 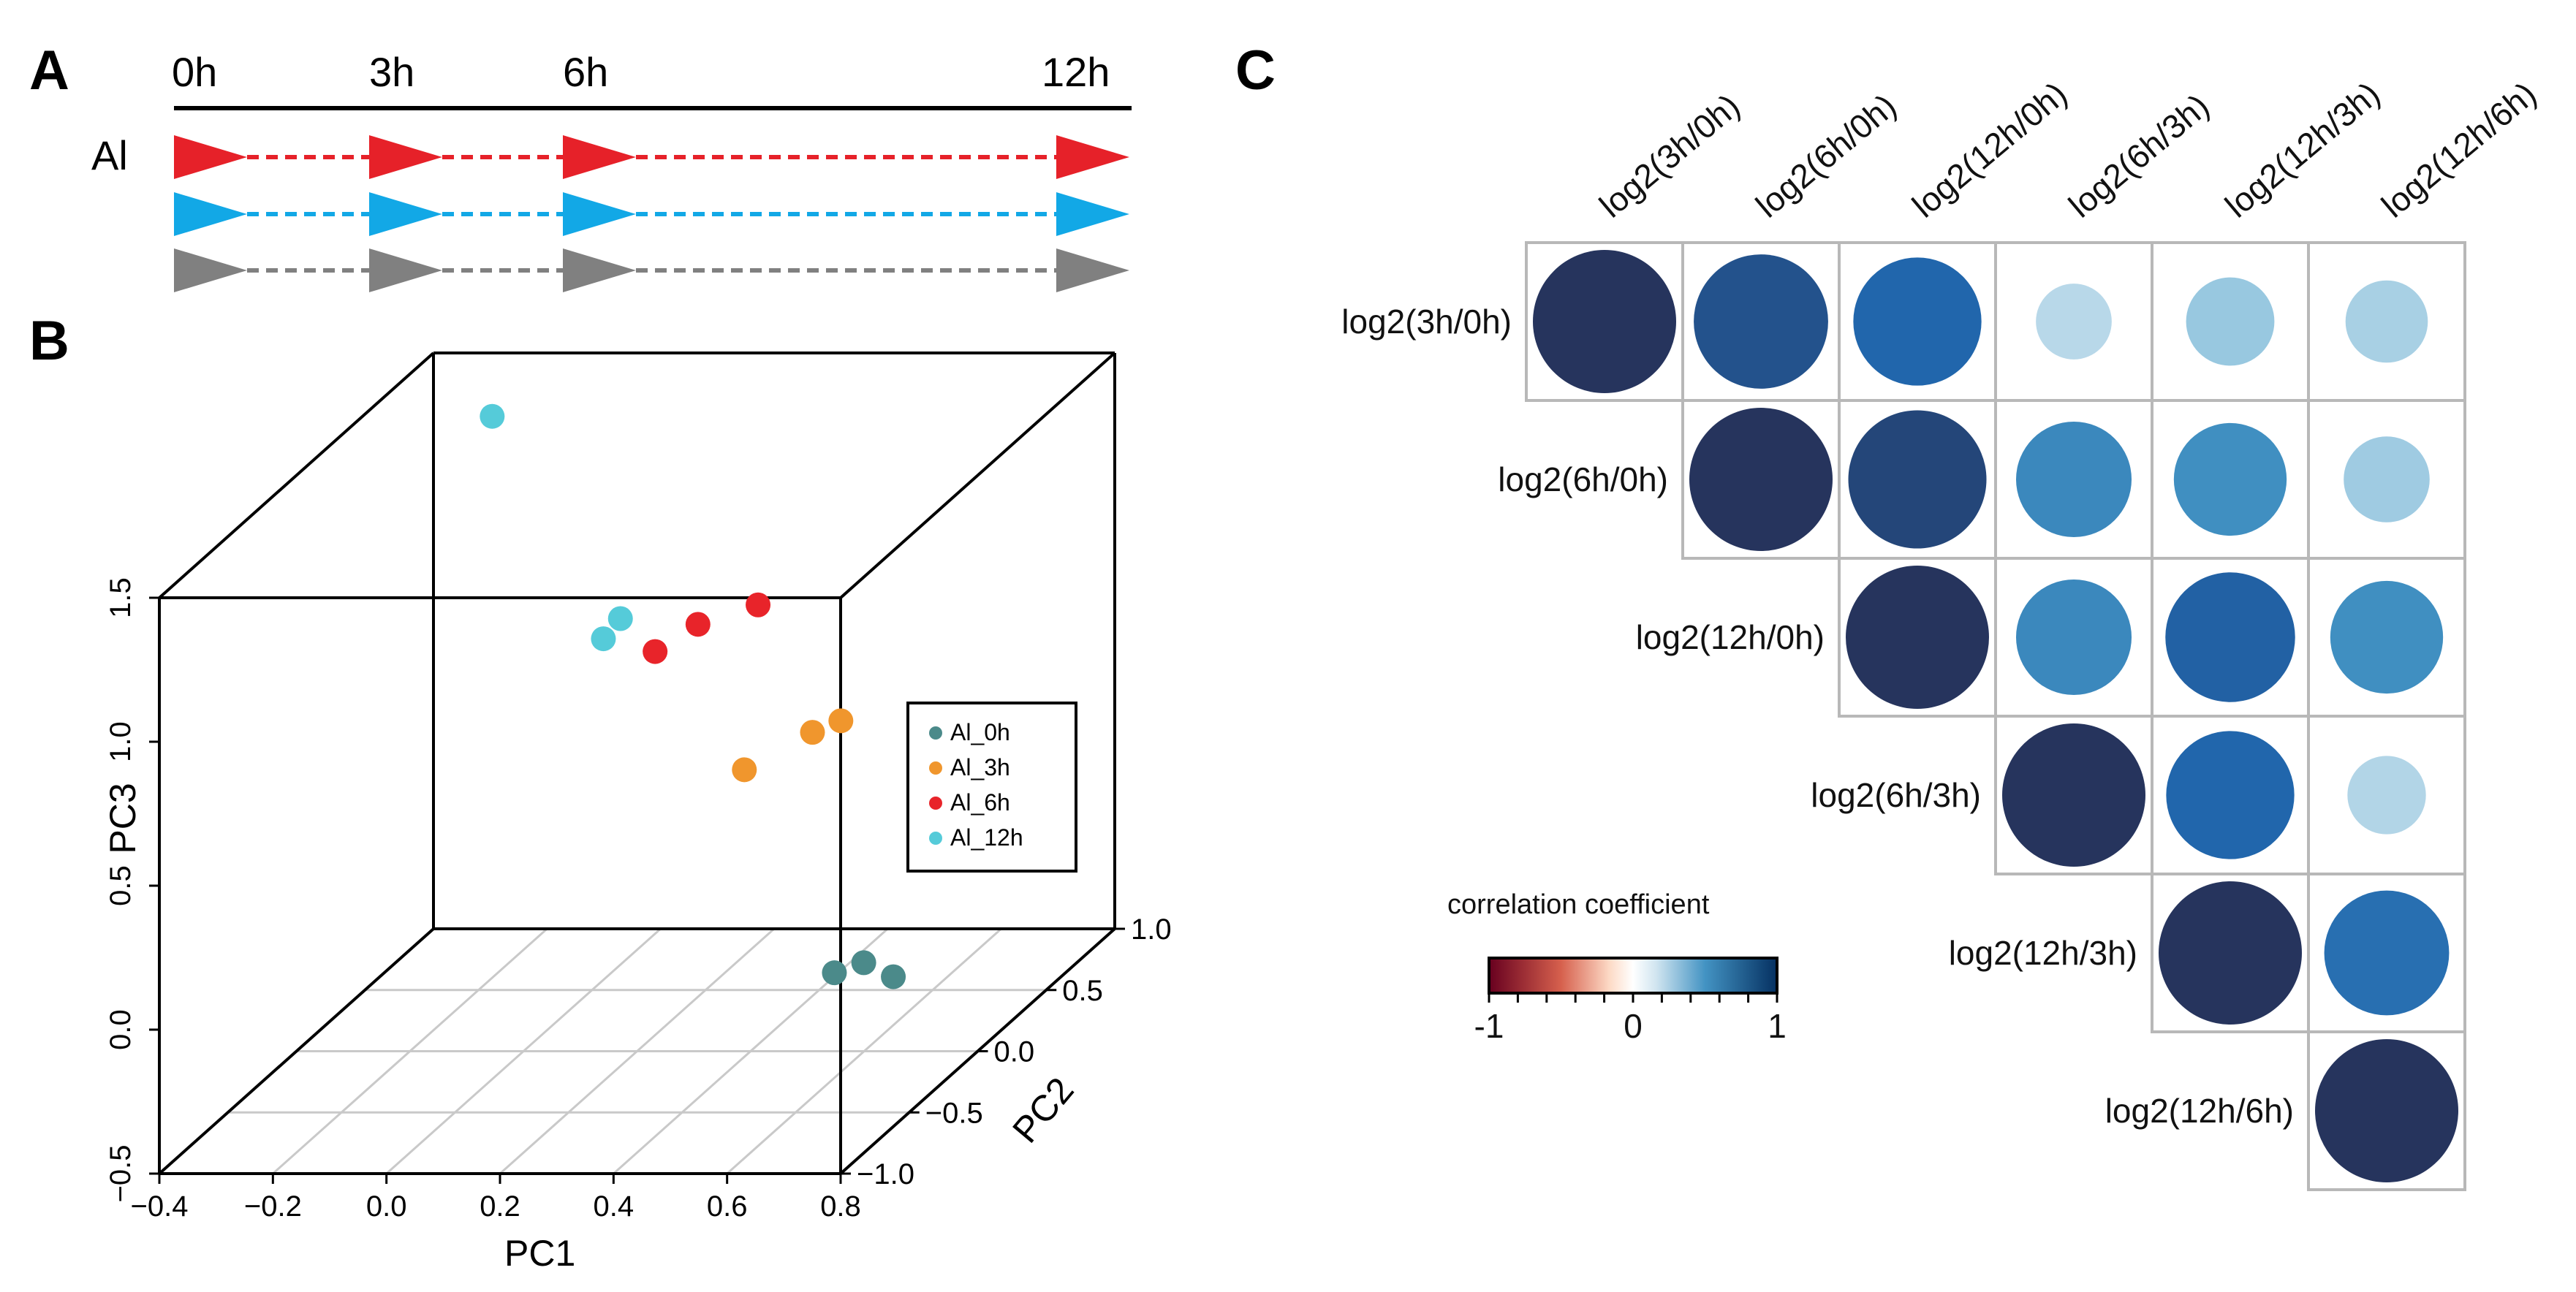 I want to click on z-tick-label: 0.0, so click(x=121, y=1029).